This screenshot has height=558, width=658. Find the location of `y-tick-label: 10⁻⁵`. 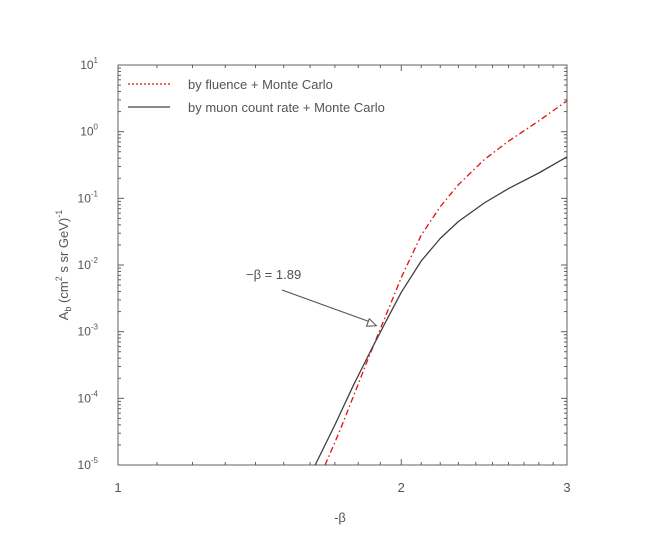

y-tick-label: 10⁻⁵ is located at coordinates (88, 464).